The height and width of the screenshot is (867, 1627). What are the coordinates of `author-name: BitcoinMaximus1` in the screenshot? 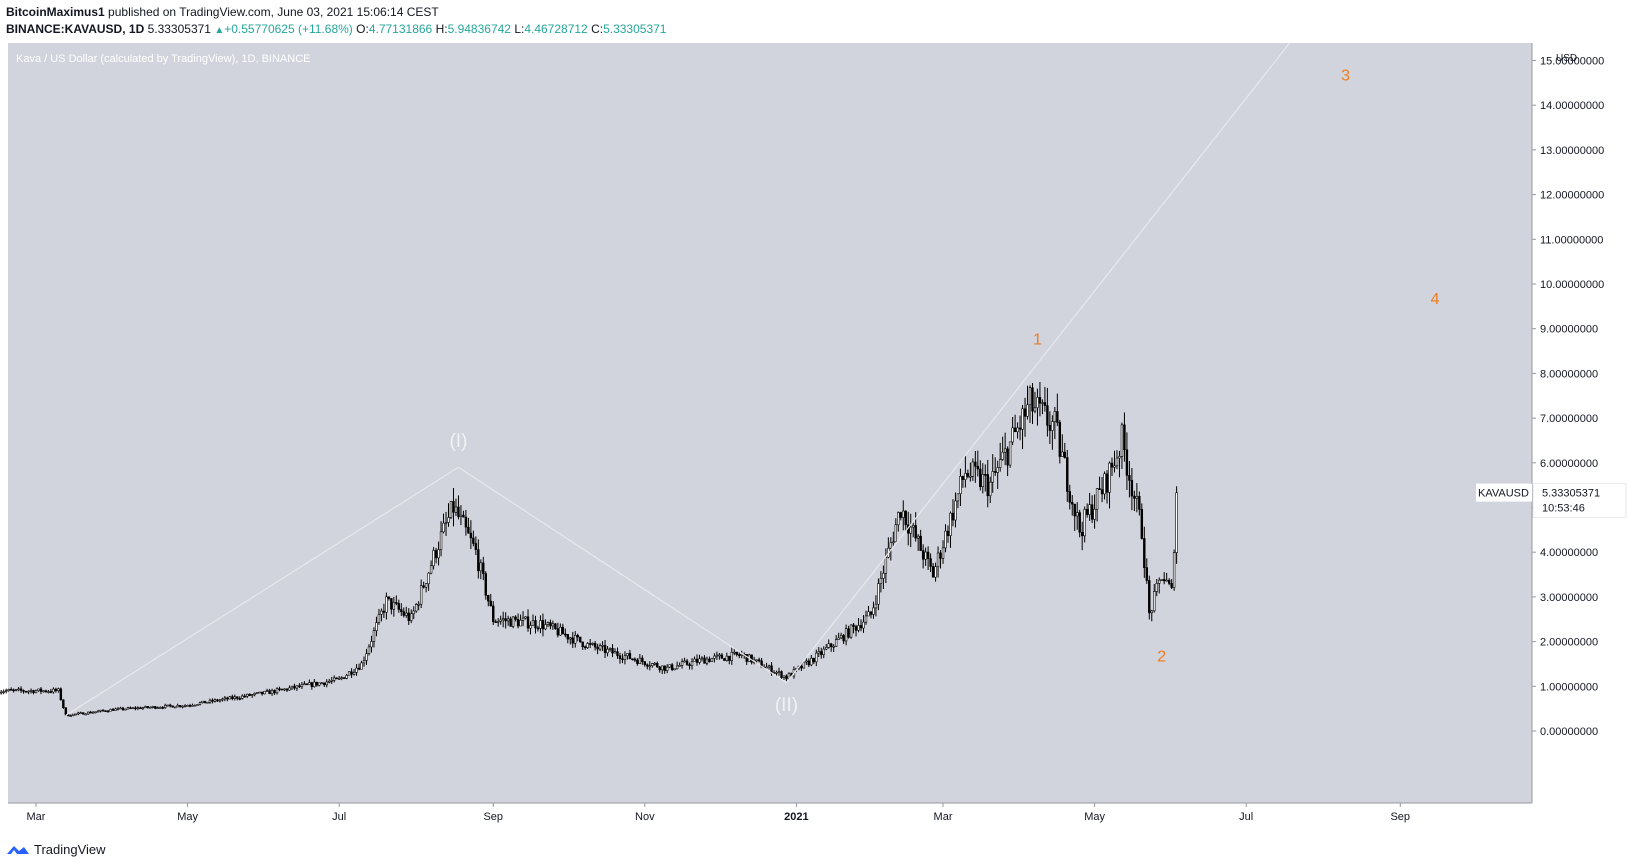 It's located at (55, 12).